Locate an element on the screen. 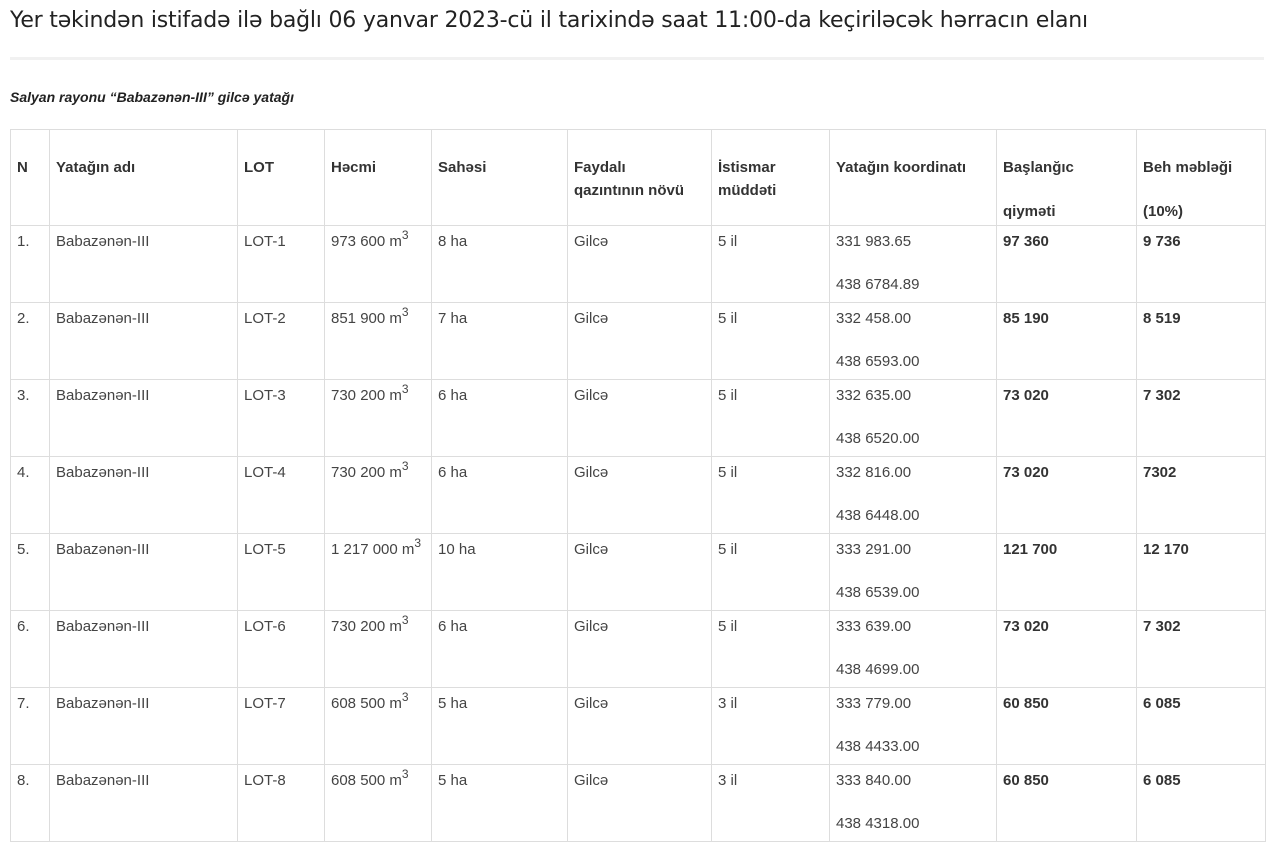 This screenshot has height=855, width=1271. header-n: N is located at coordinates (30, 177).